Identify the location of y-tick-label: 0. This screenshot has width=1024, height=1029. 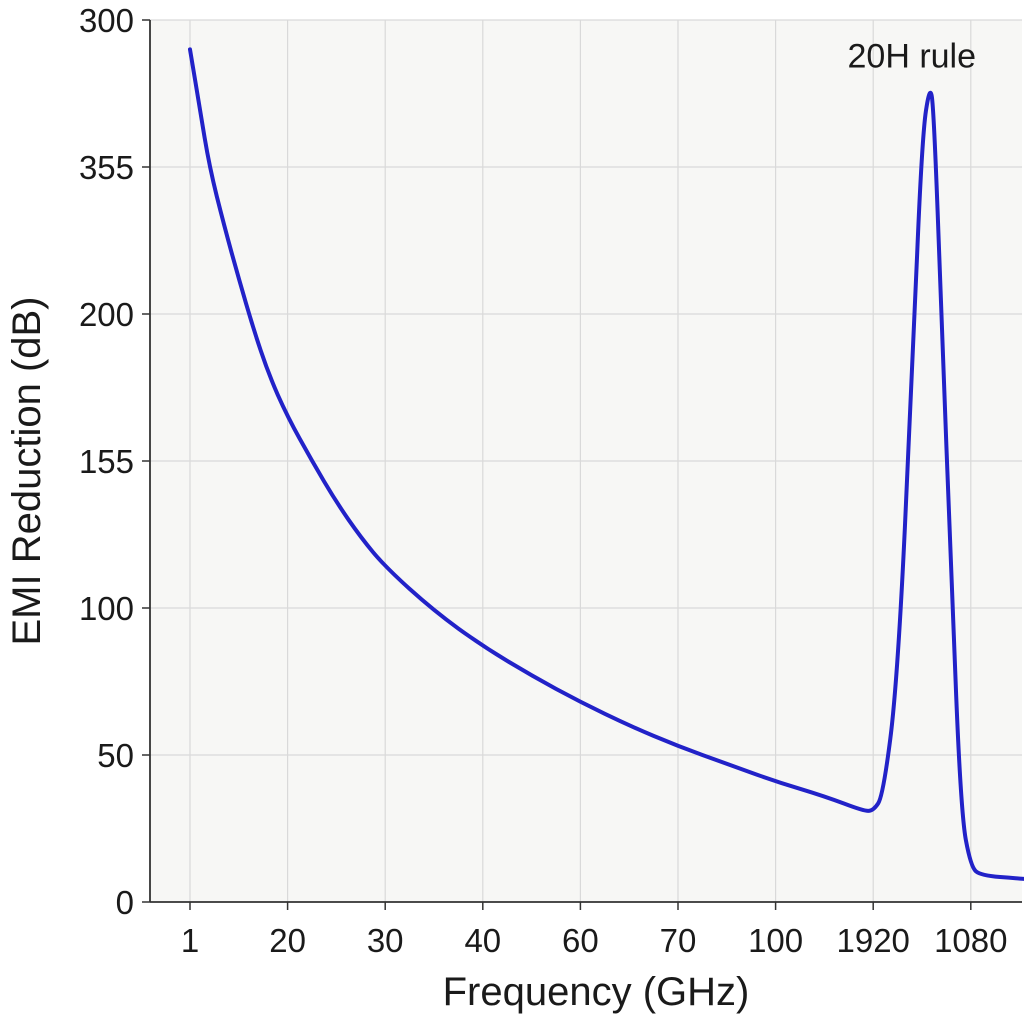
(125, 902).